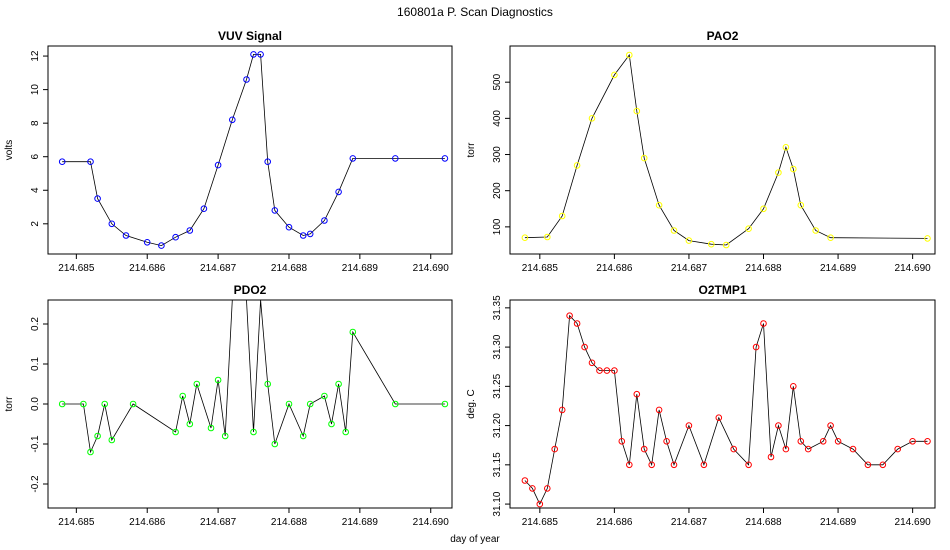  I want to click on y-tick-label: 6, so click(35, 156).